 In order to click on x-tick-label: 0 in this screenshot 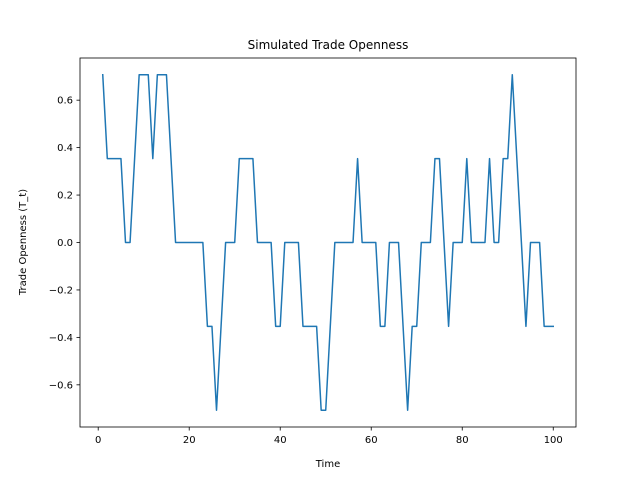, I will do `click(98, 440)`.